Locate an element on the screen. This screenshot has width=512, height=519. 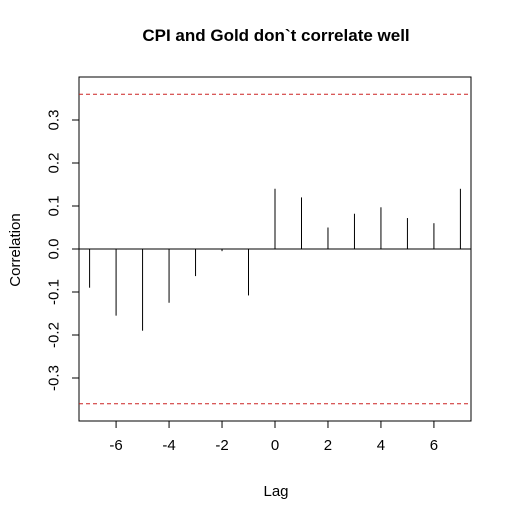
y-axis-label: Correlation is located at coordinates (15, 249).